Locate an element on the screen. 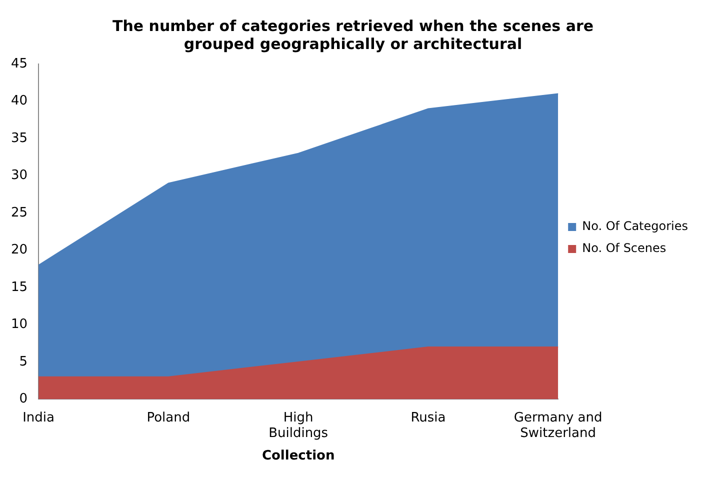 The image size is (716, 477). y-tick-label: 0 is located at coordinates (23, 399).